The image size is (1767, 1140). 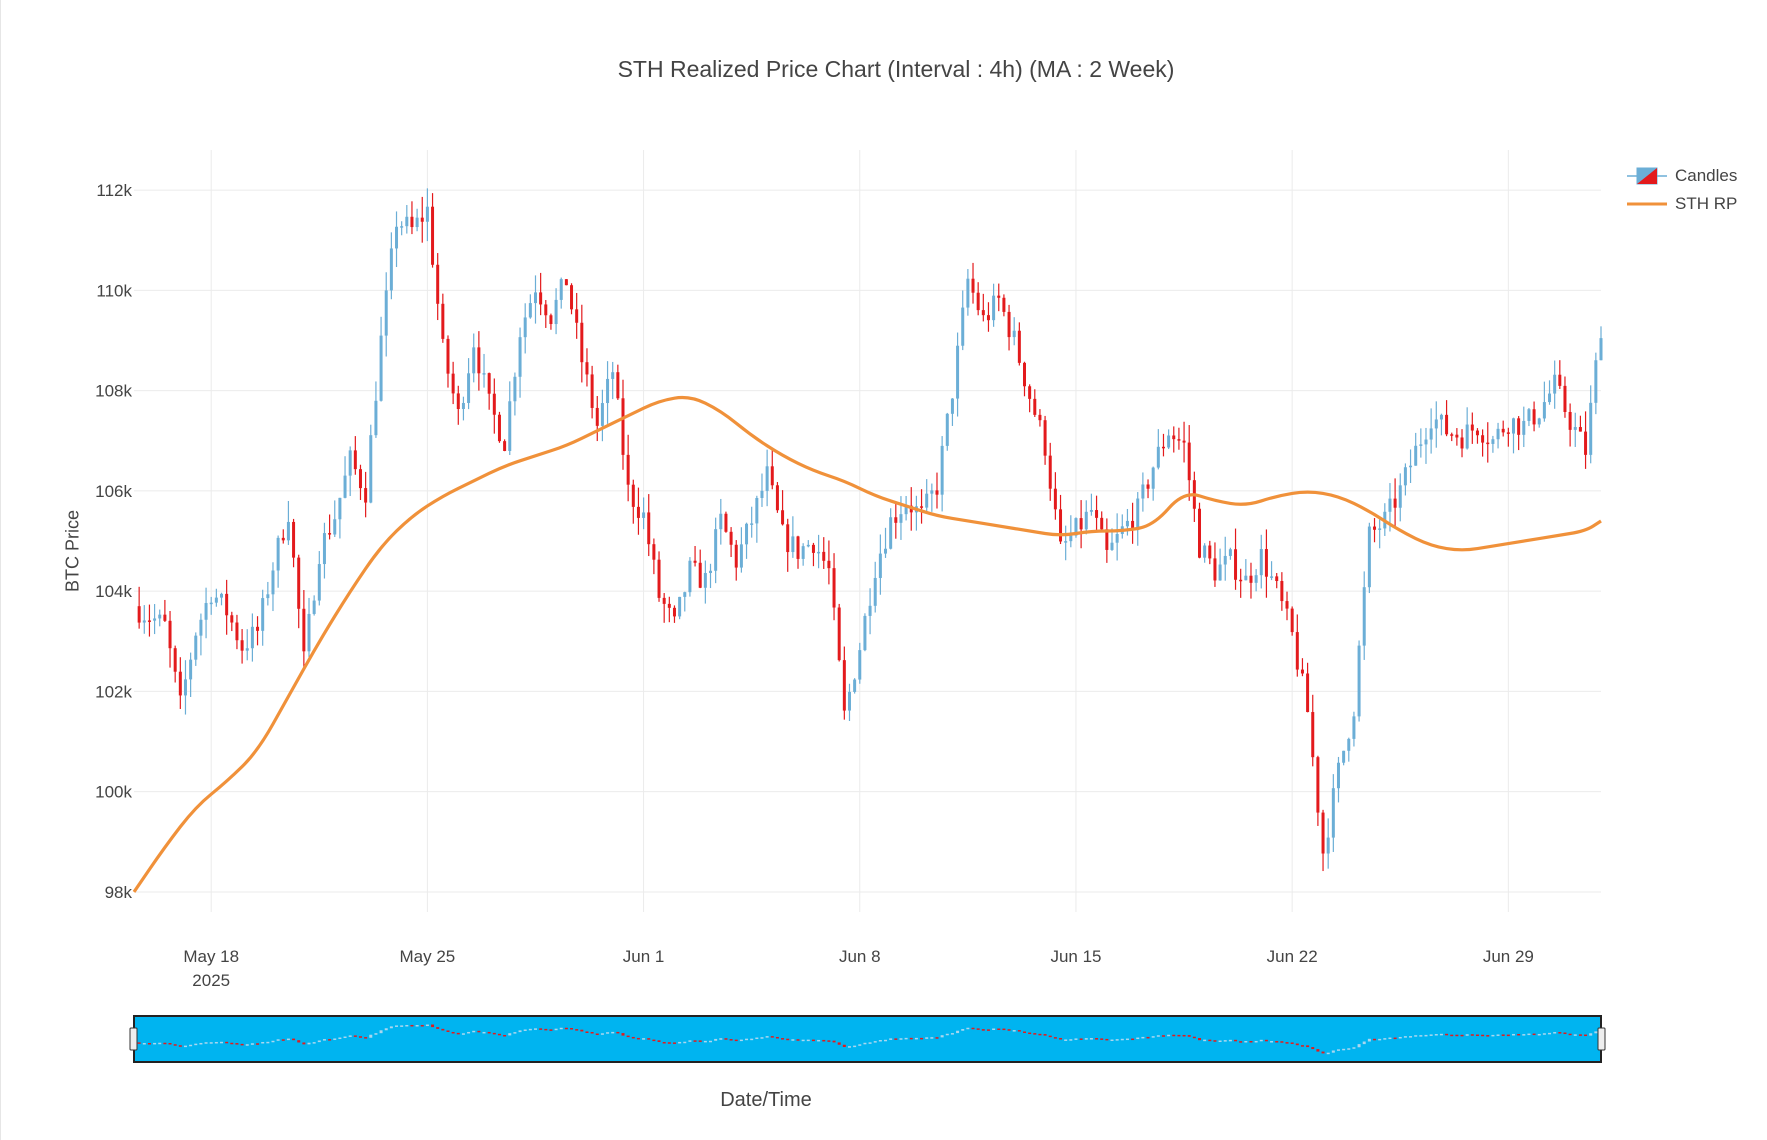 I want to click on range-slider-right-handle, so click(x=1601, y=1039).